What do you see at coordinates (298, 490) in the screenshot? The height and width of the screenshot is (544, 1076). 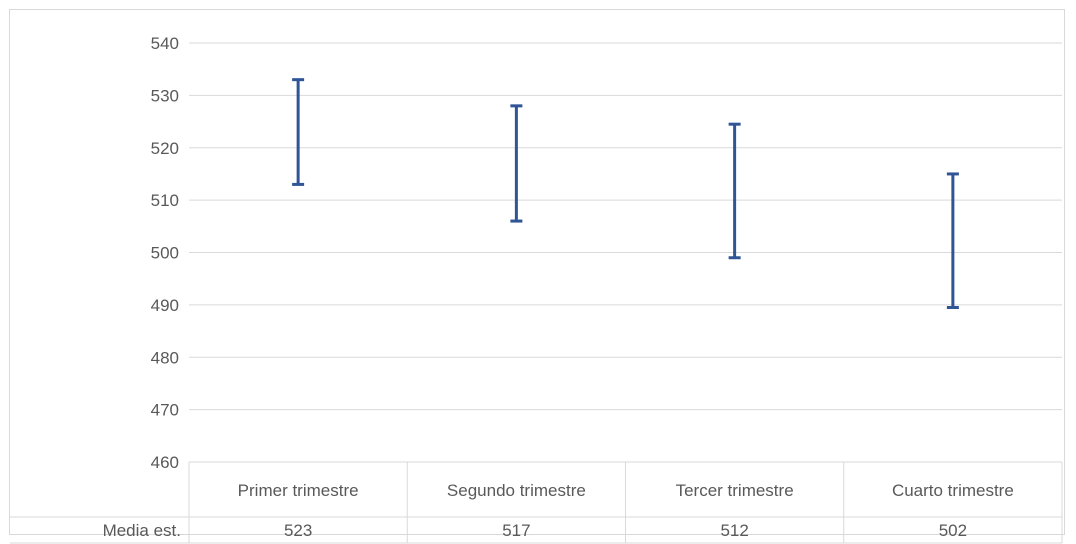 I see `category-label: Primer trimestre` at bounding box center [298, 490].